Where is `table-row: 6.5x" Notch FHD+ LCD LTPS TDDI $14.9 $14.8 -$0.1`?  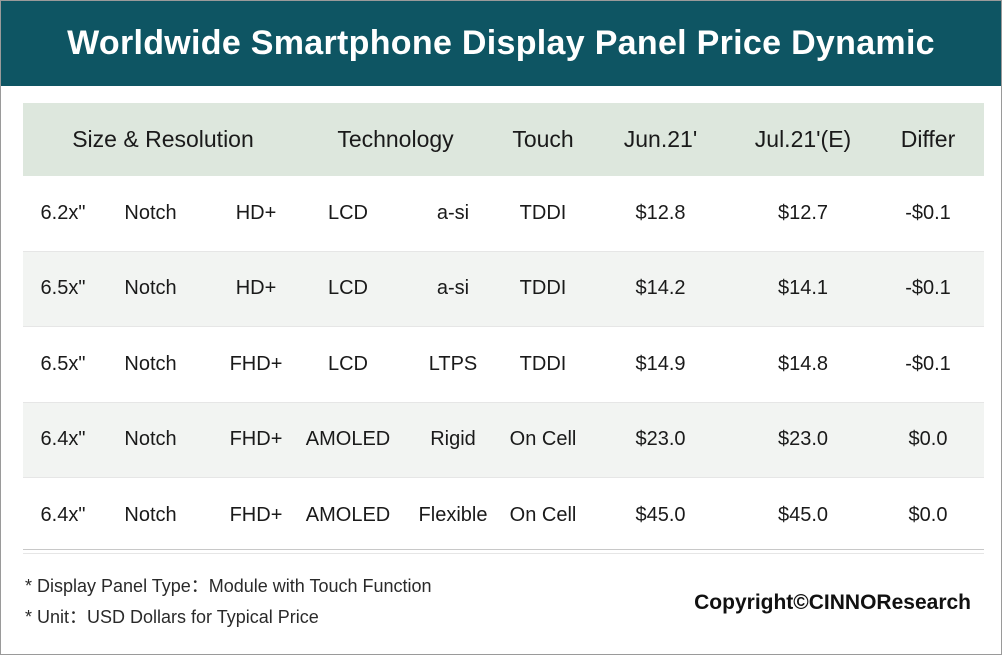 table-row: 6.5x" Notch FHD+ LCD LTPS TDDI $14.9 $14.8 -$0.1 is located at coordinates (503, 365).